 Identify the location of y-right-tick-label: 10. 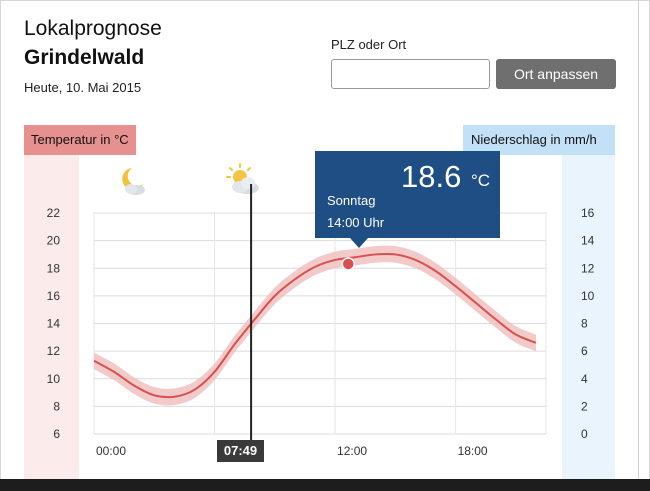
(588, 296).